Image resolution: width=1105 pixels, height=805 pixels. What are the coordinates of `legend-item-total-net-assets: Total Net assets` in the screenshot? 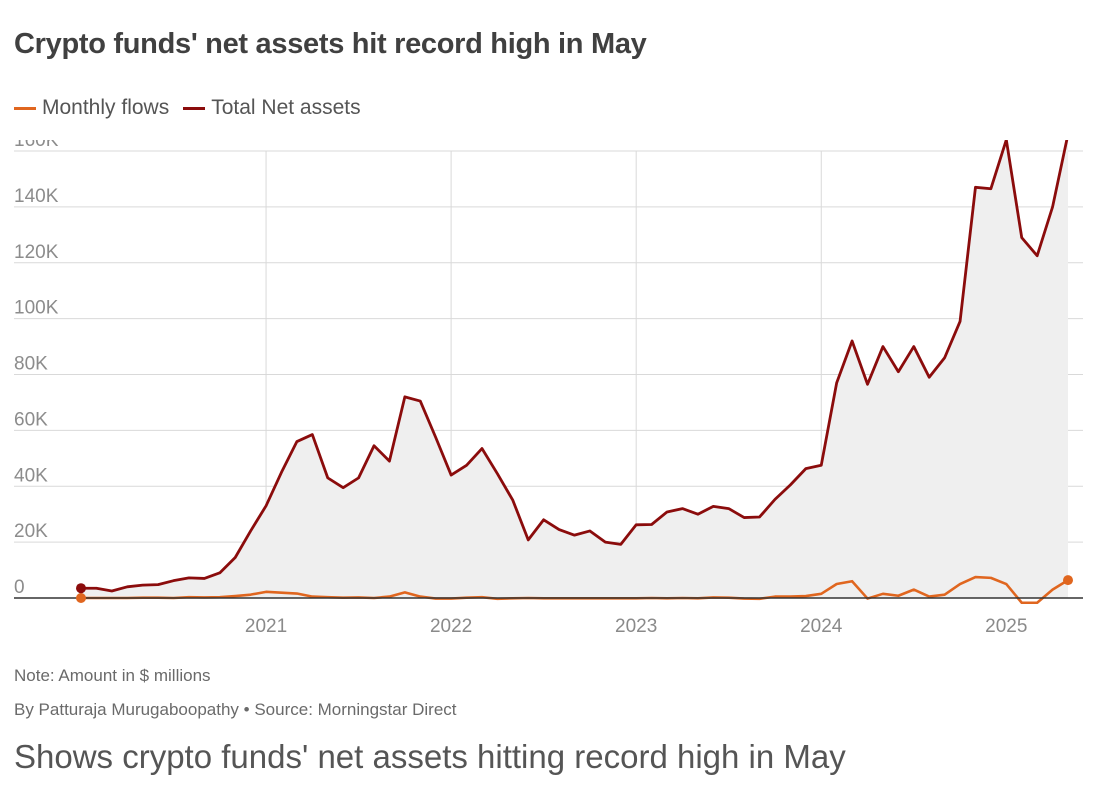 It's located at (272, 108).